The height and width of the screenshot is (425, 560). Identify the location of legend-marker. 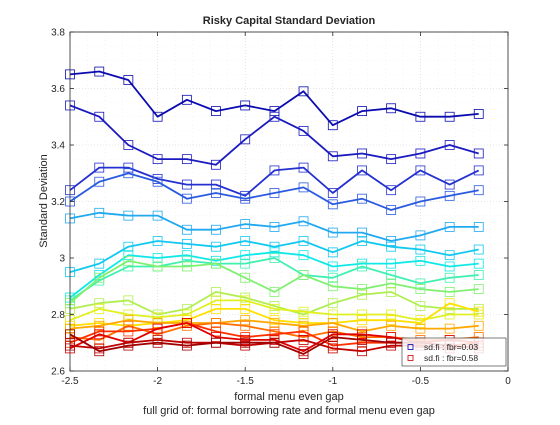
(410, 358).